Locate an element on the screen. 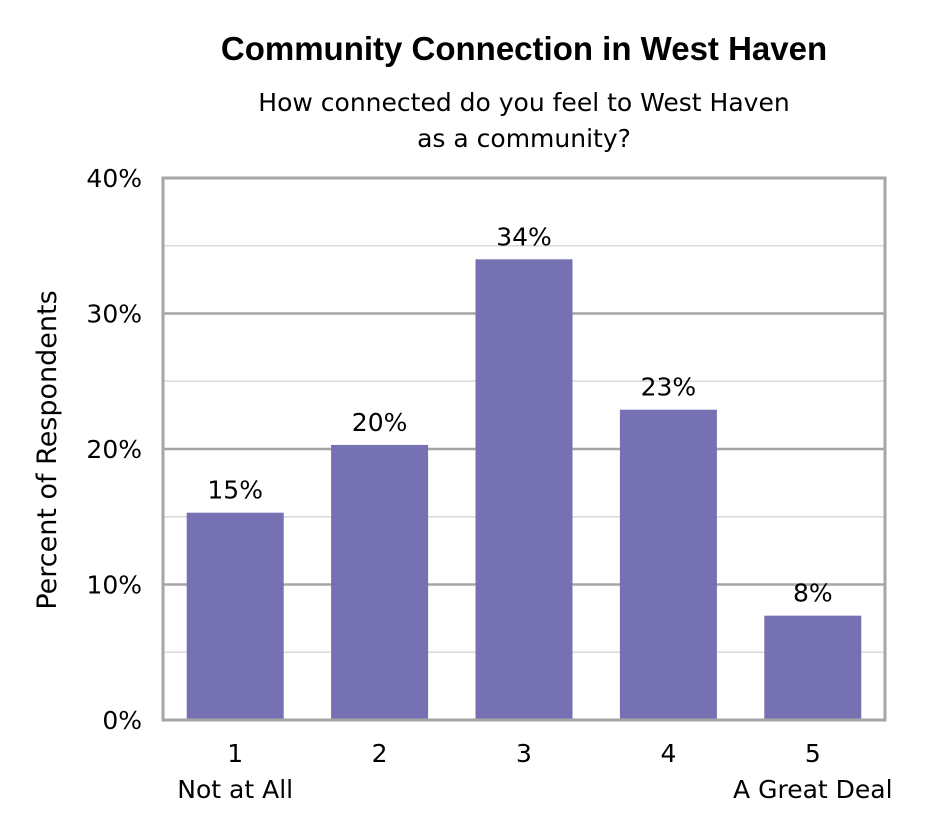 The image size is (945, 840). chart-subtitle-line-2: as a community? is located at coordinates (524, 138).